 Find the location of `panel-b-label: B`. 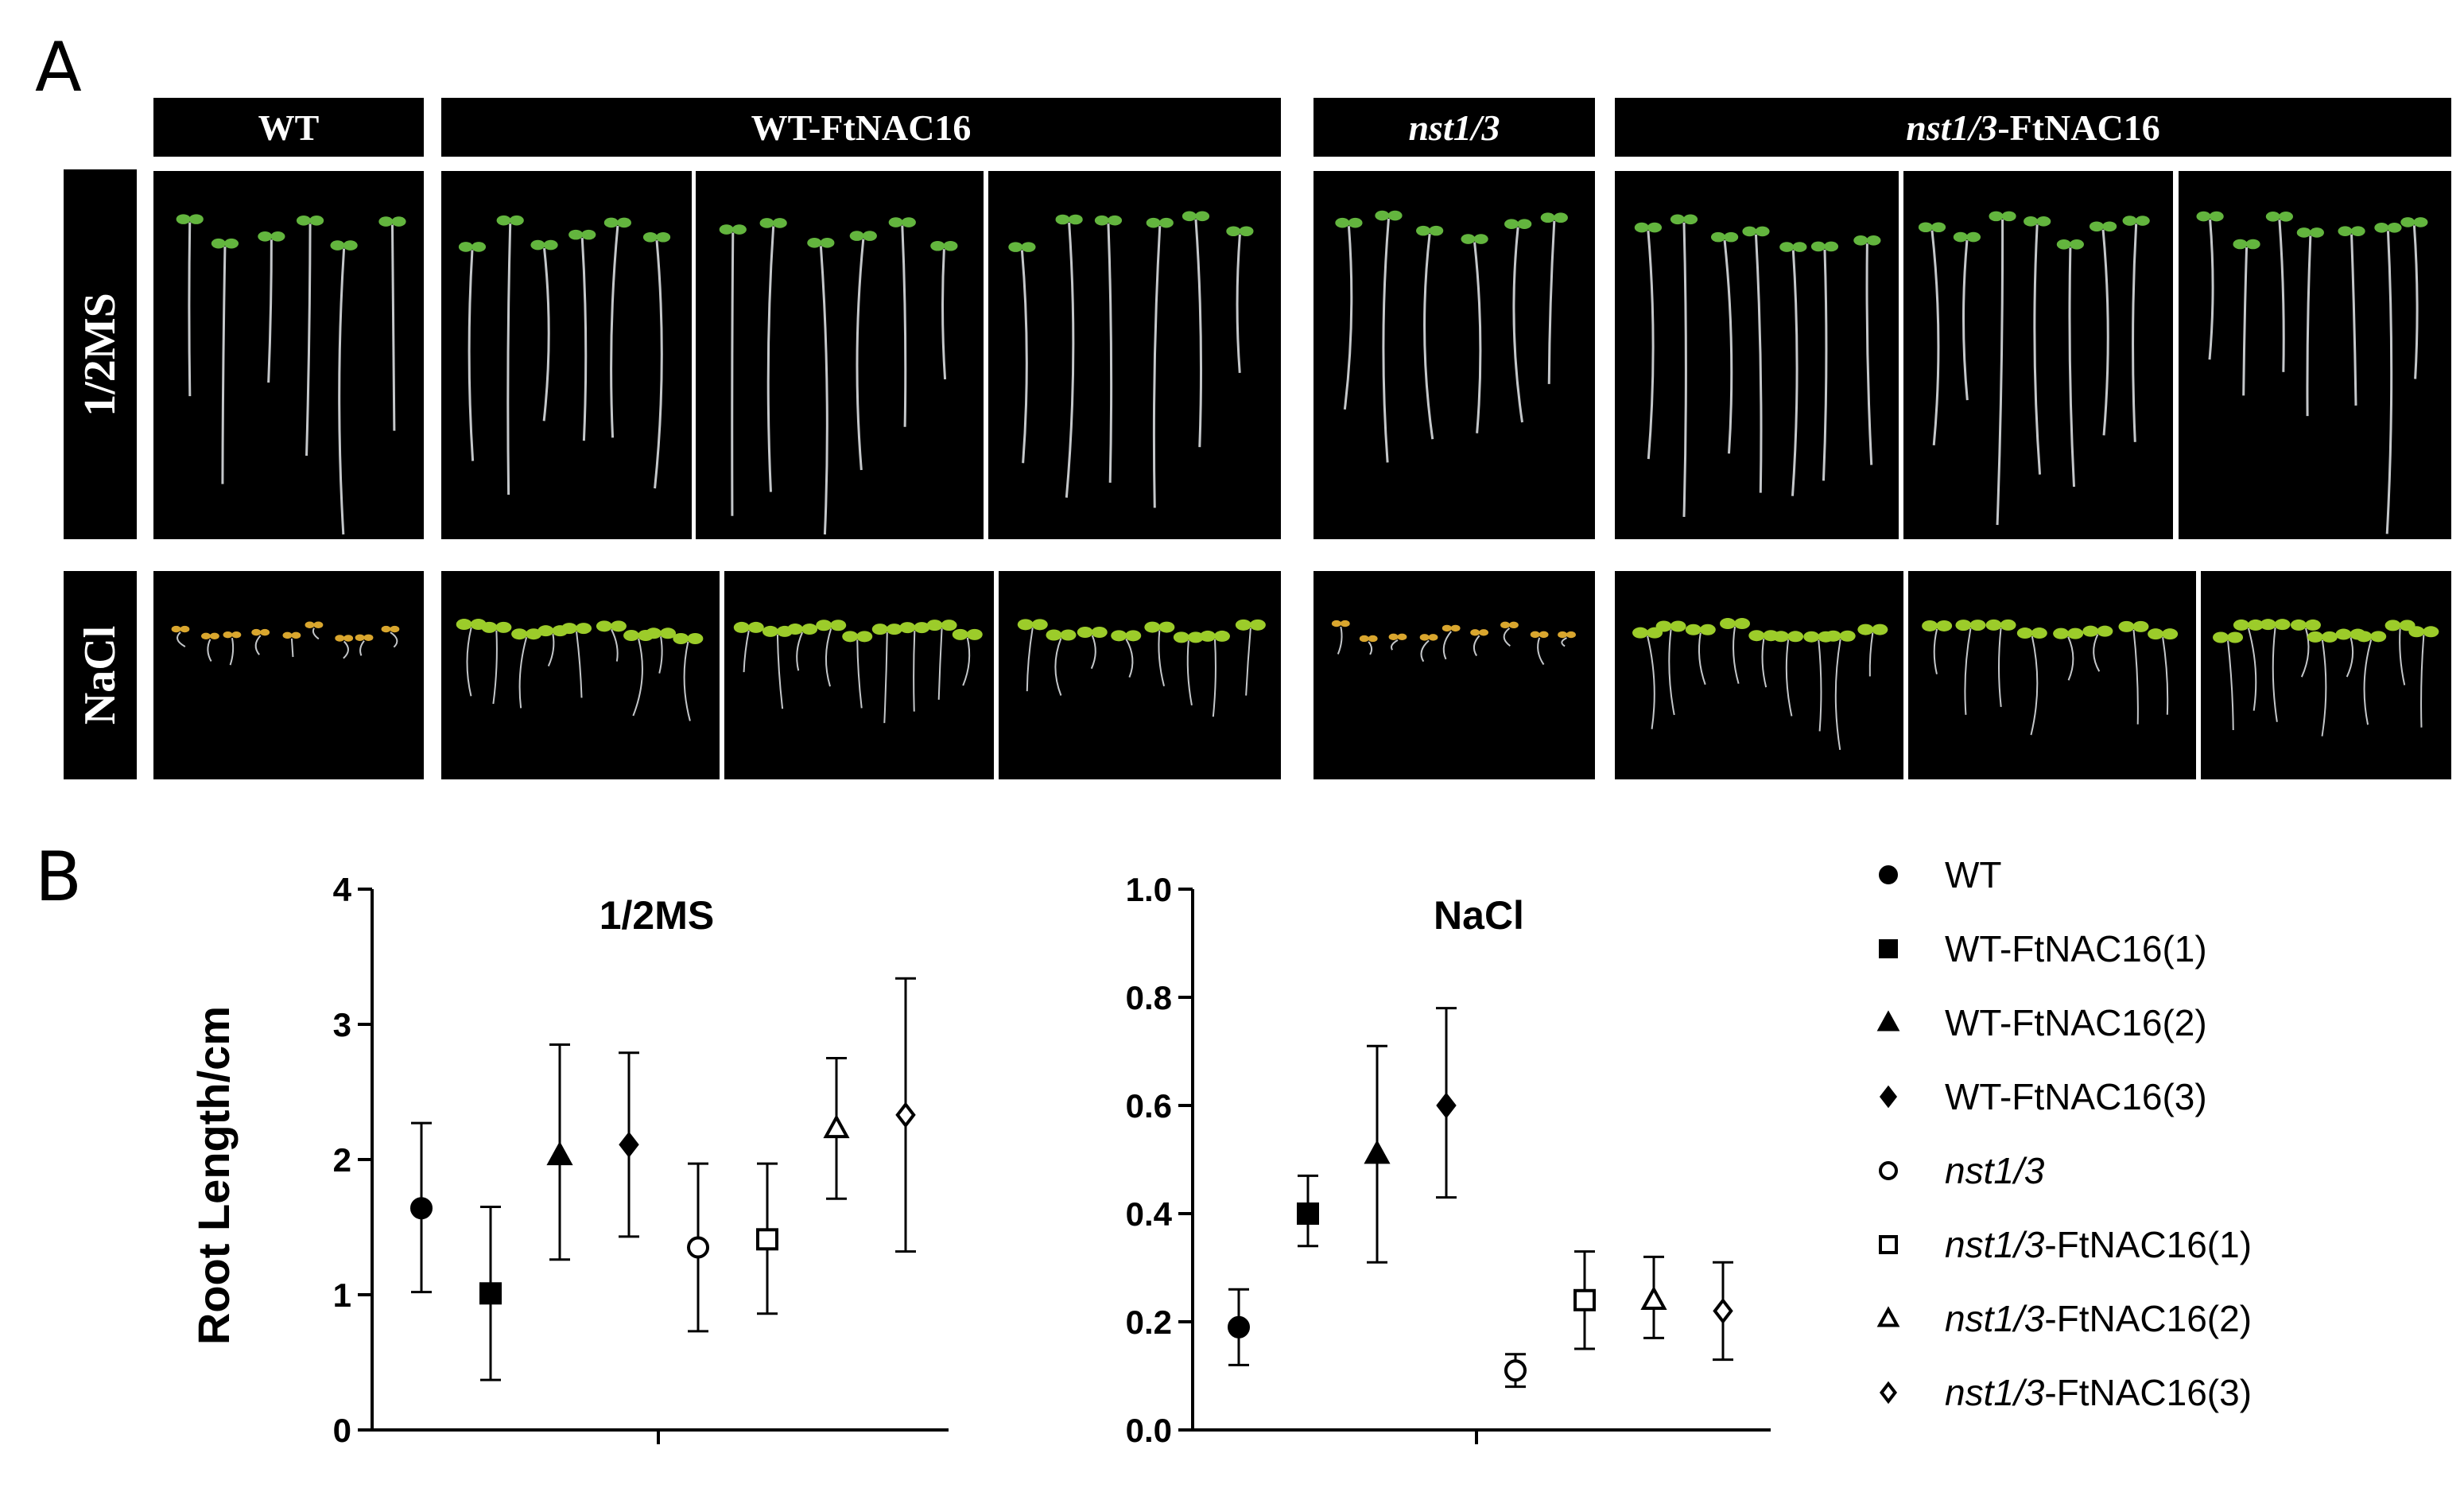

panel-b-label: B is located at coordinates (58, 877).